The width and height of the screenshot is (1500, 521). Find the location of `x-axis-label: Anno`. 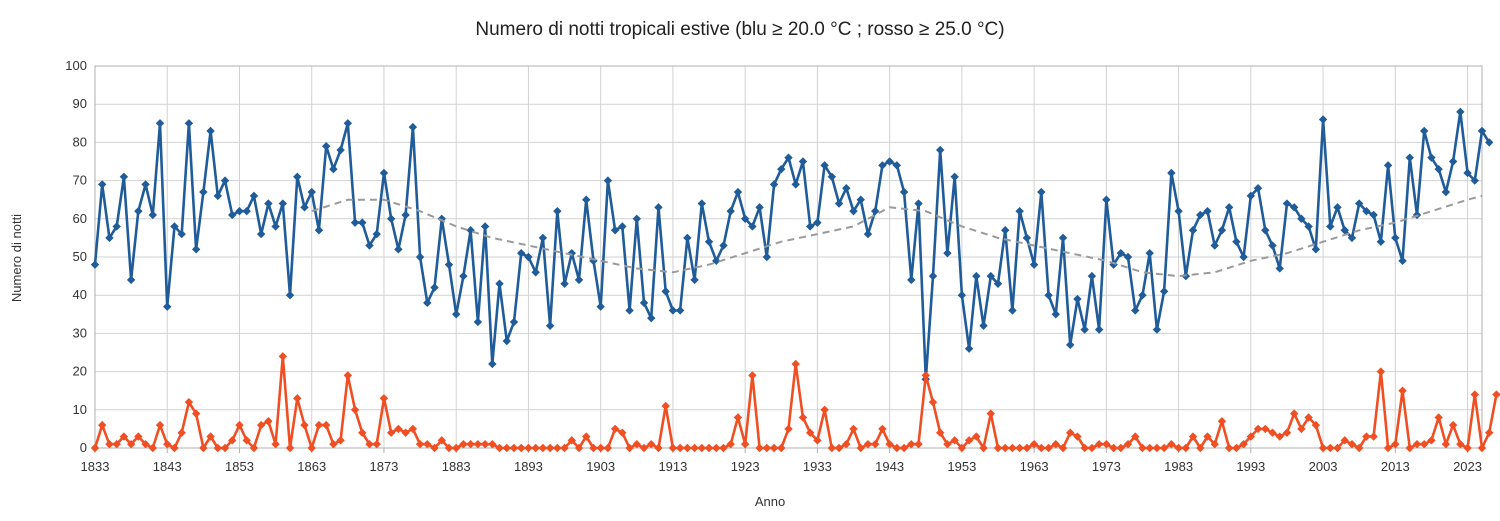

x-axis-label: Anno is located at coordinates (770, 501).